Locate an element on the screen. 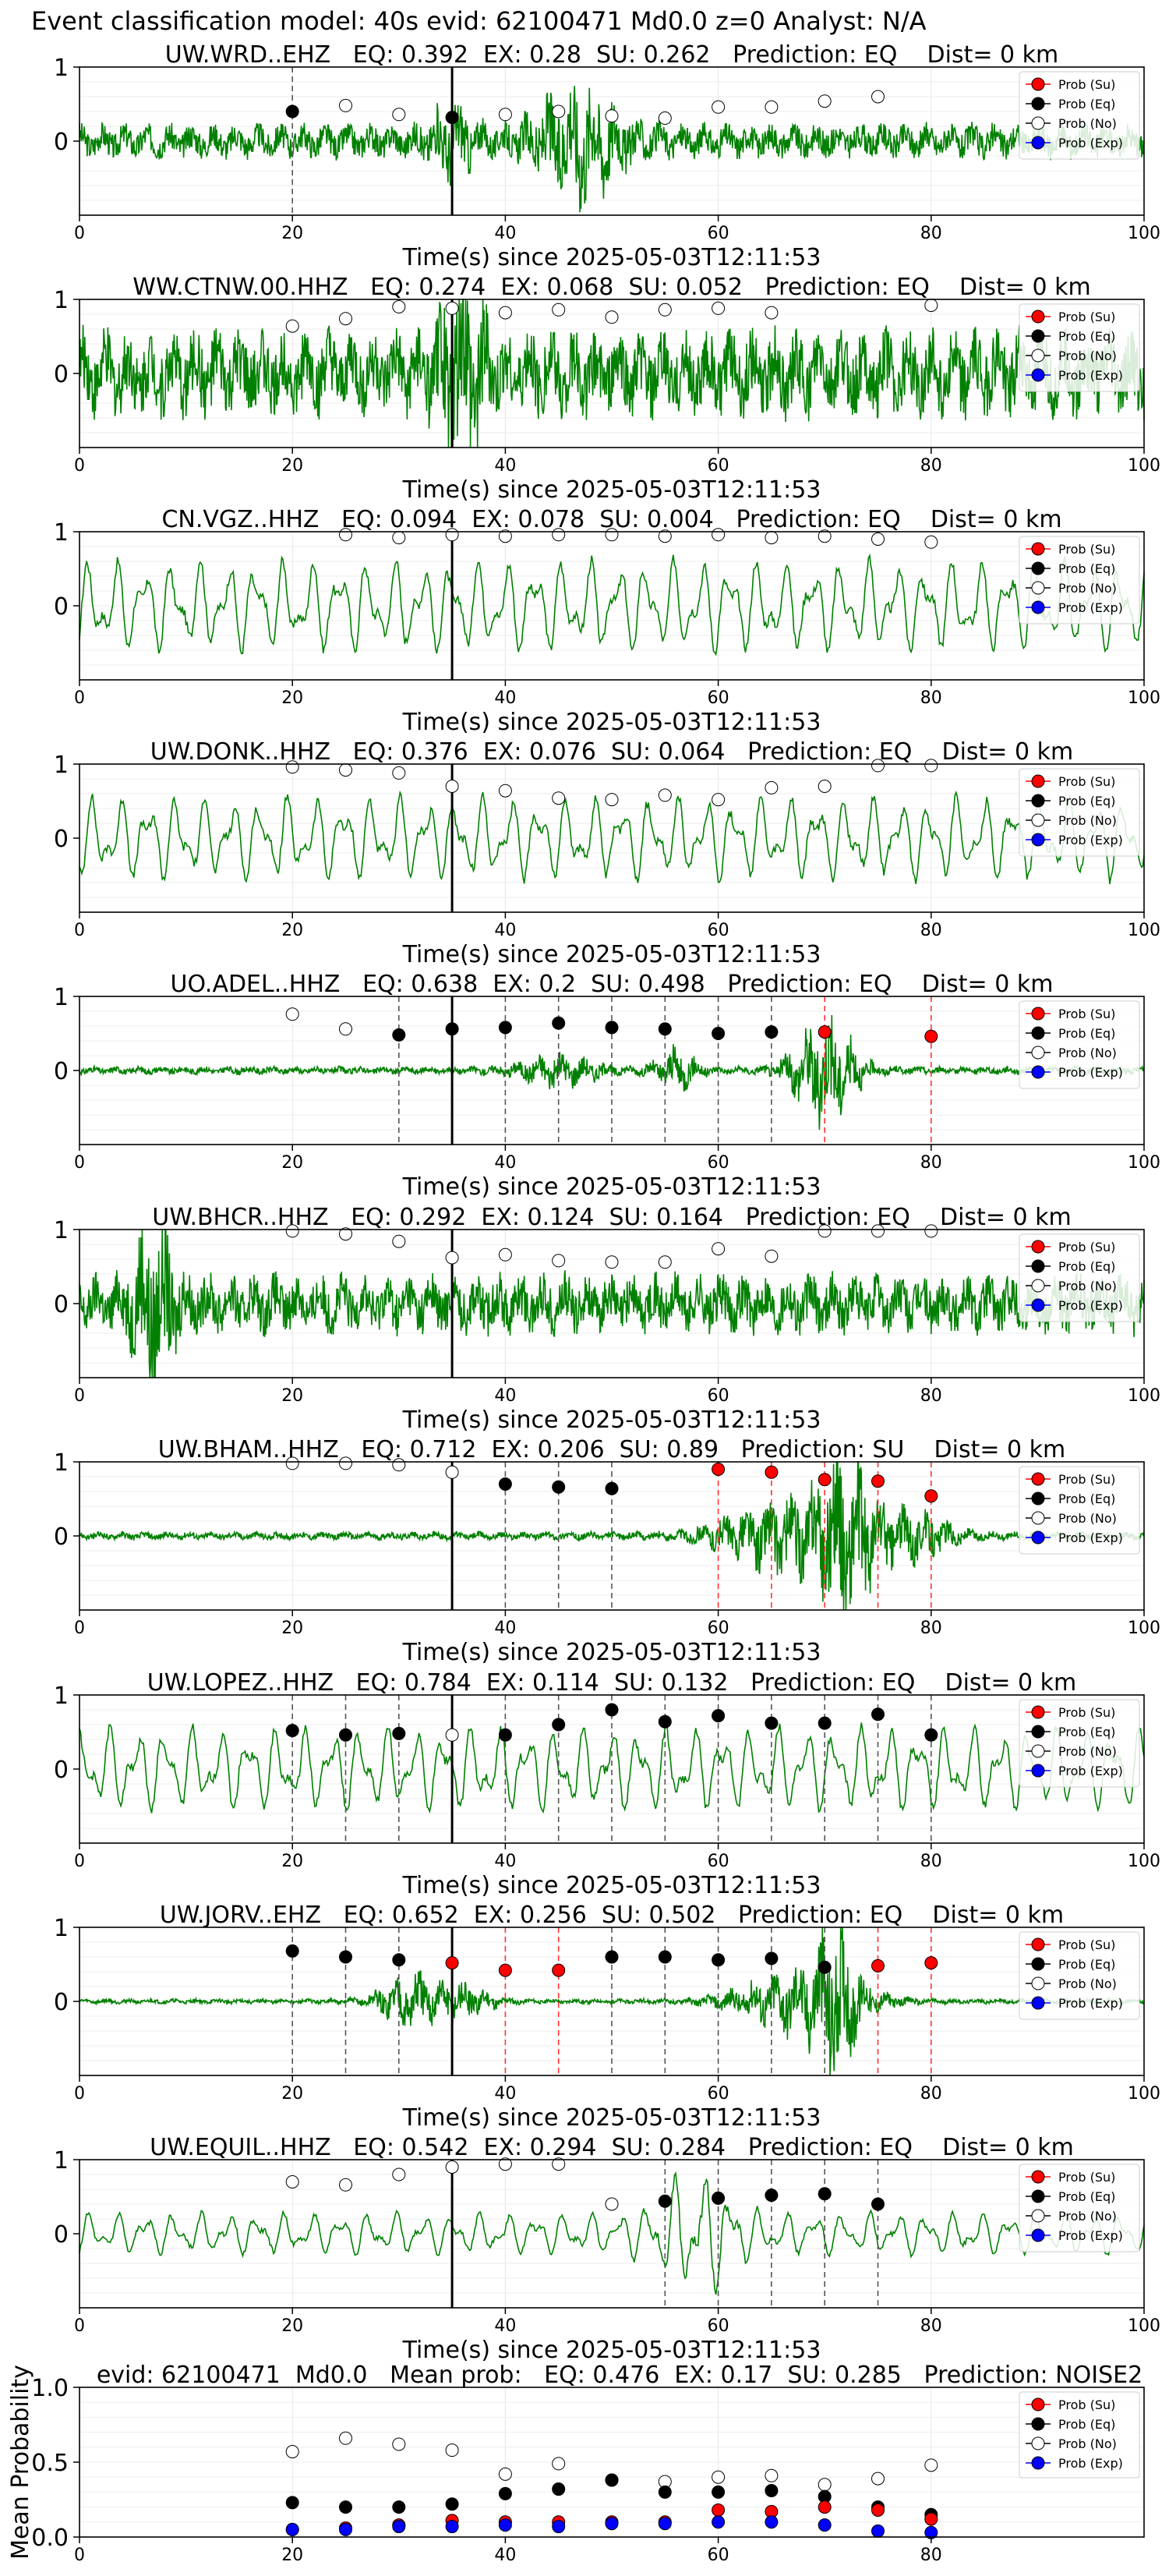 Image resolution: width=1169 pixels, height=2576 pixels. panel-8-xtick-label: 0 is located at coordinates (79, 1861).